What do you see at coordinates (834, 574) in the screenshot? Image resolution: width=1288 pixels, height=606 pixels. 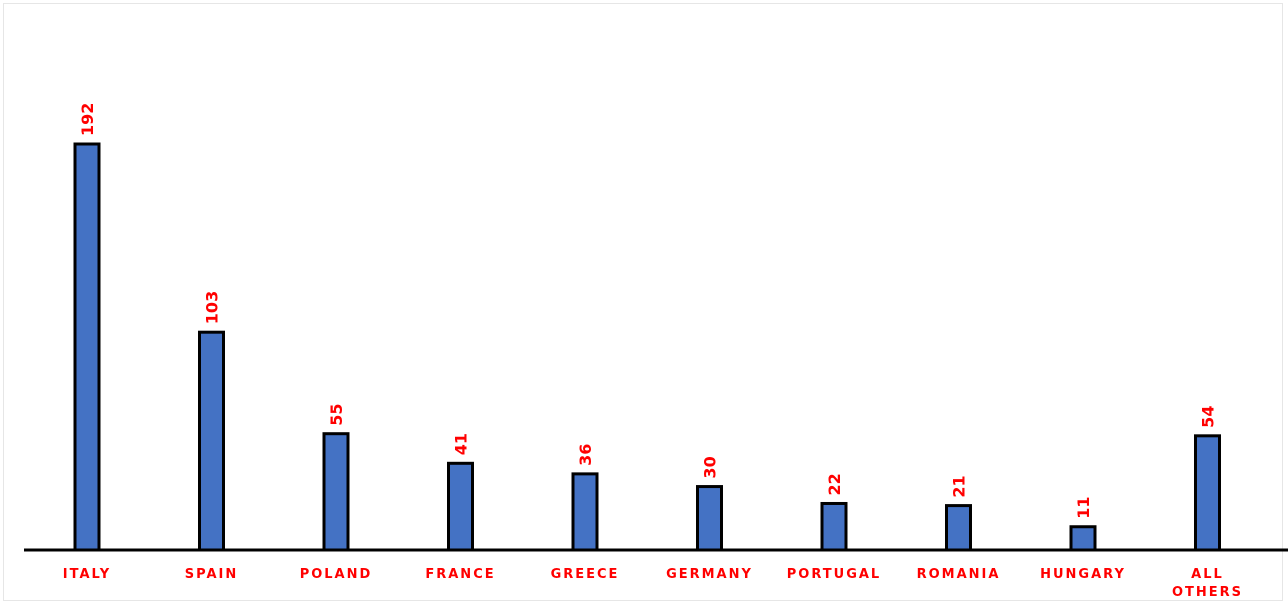 I see `category-label-portugal: PORTUGAL` at bounding box center [834, 574].